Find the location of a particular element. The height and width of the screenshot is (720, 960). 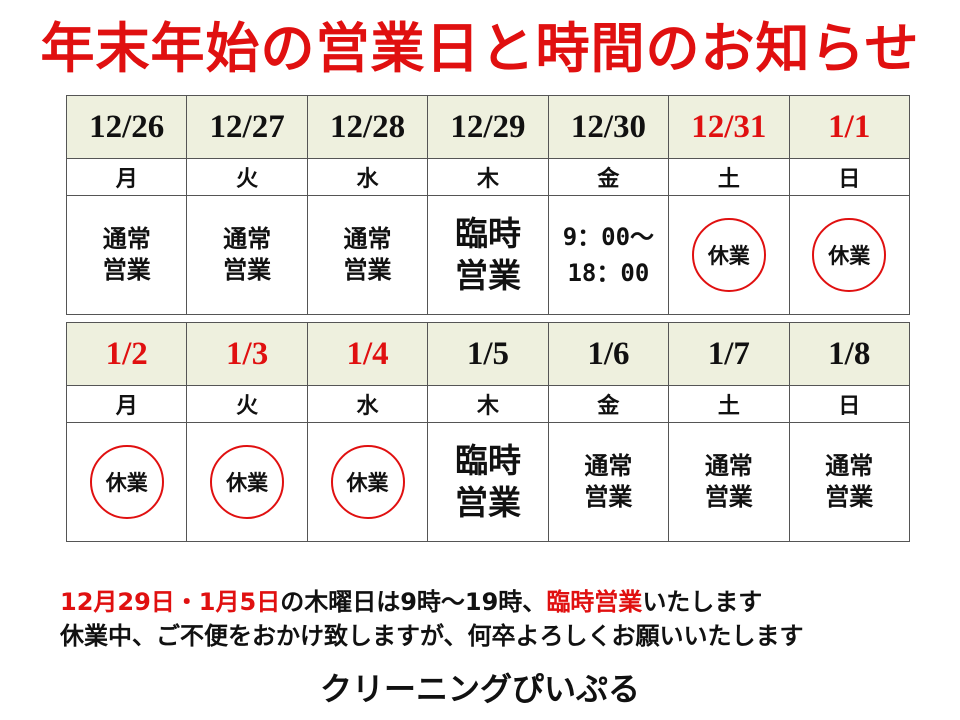

date-cell: 12/30 is located at coordinates (608, 127).